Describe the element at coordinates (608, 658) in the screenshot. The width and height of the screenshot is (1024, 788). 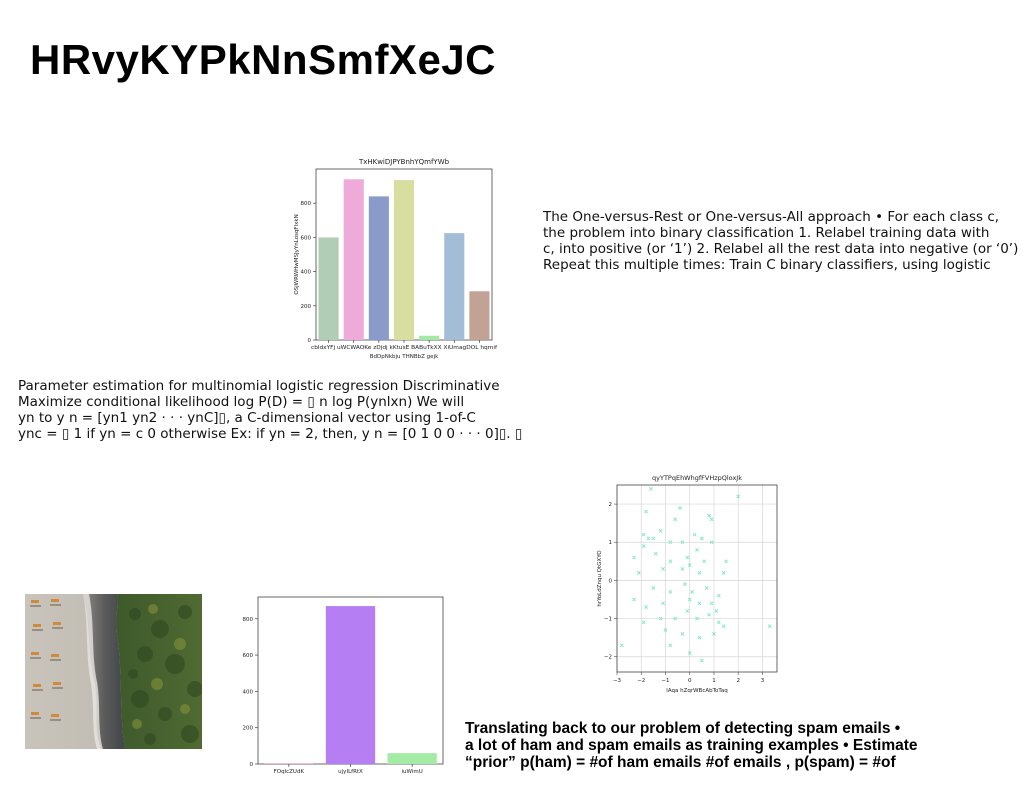
I see `y-tick-label: −2` at that location.